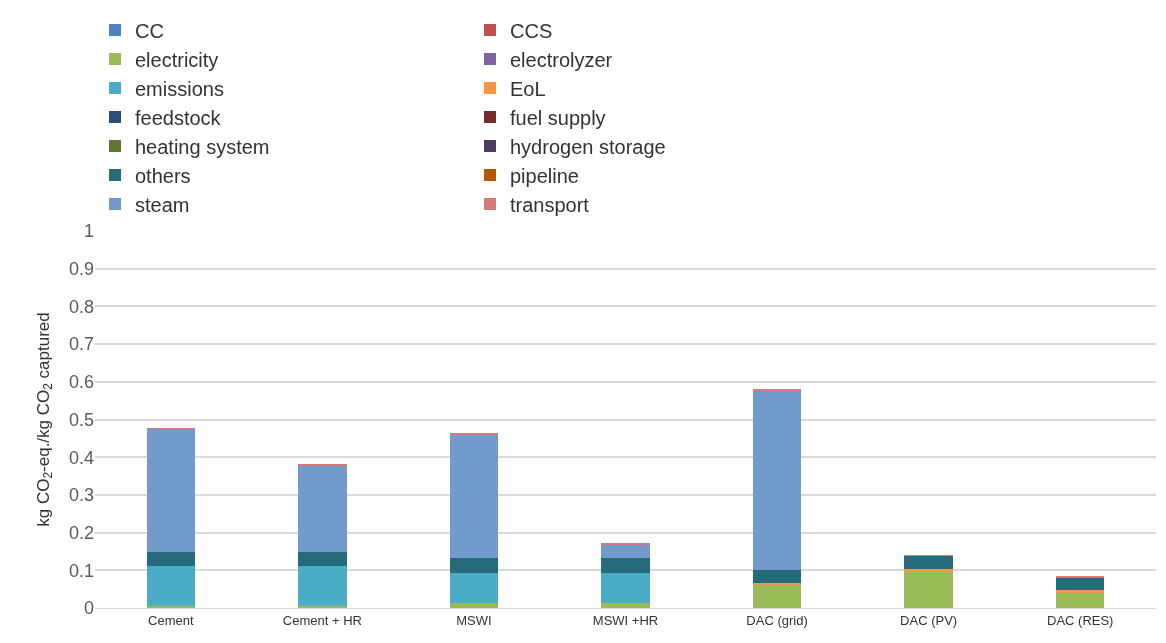 This screenshot has width=1166, height=643. Describe the element at coordinates (625, 620) in the screenshot. I see `x-tick-label: MSWI +HR` at that location.